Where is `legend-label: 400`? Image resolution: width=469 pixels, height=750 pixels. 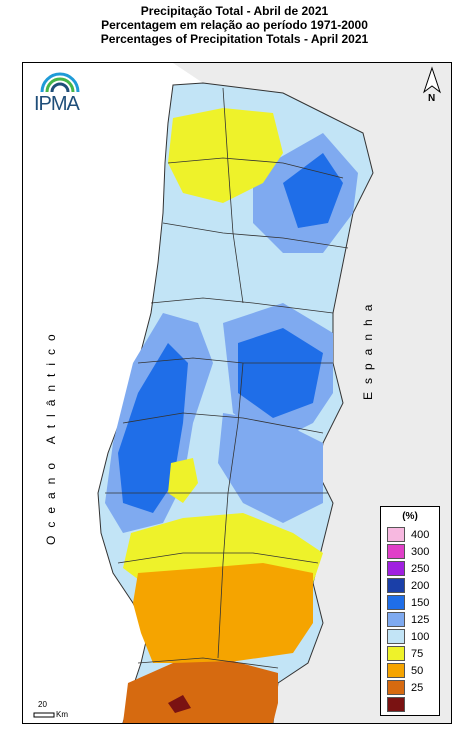
legend-label: 400 is located at coordinates (420, 535).